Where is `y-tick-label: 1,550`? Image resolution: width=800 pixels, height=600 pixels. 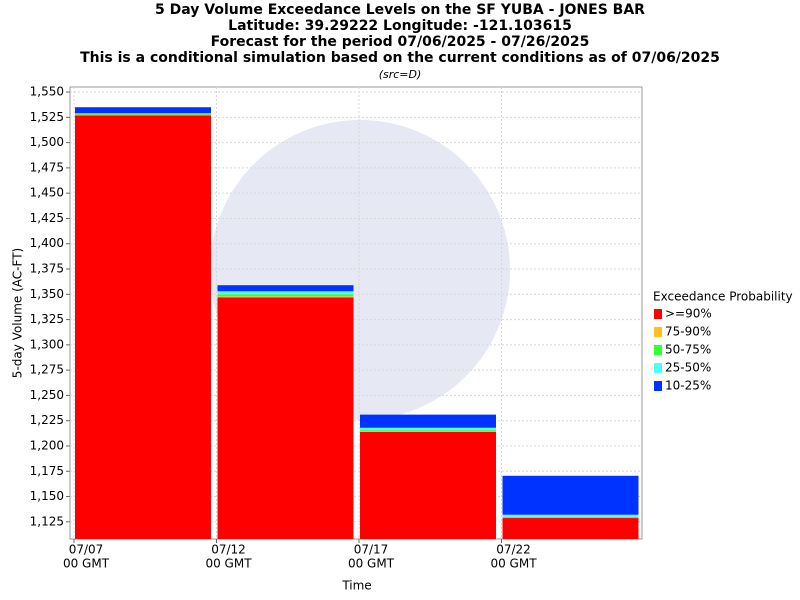
y-tick-label: 1,550 is located at coordinates (47, 92).